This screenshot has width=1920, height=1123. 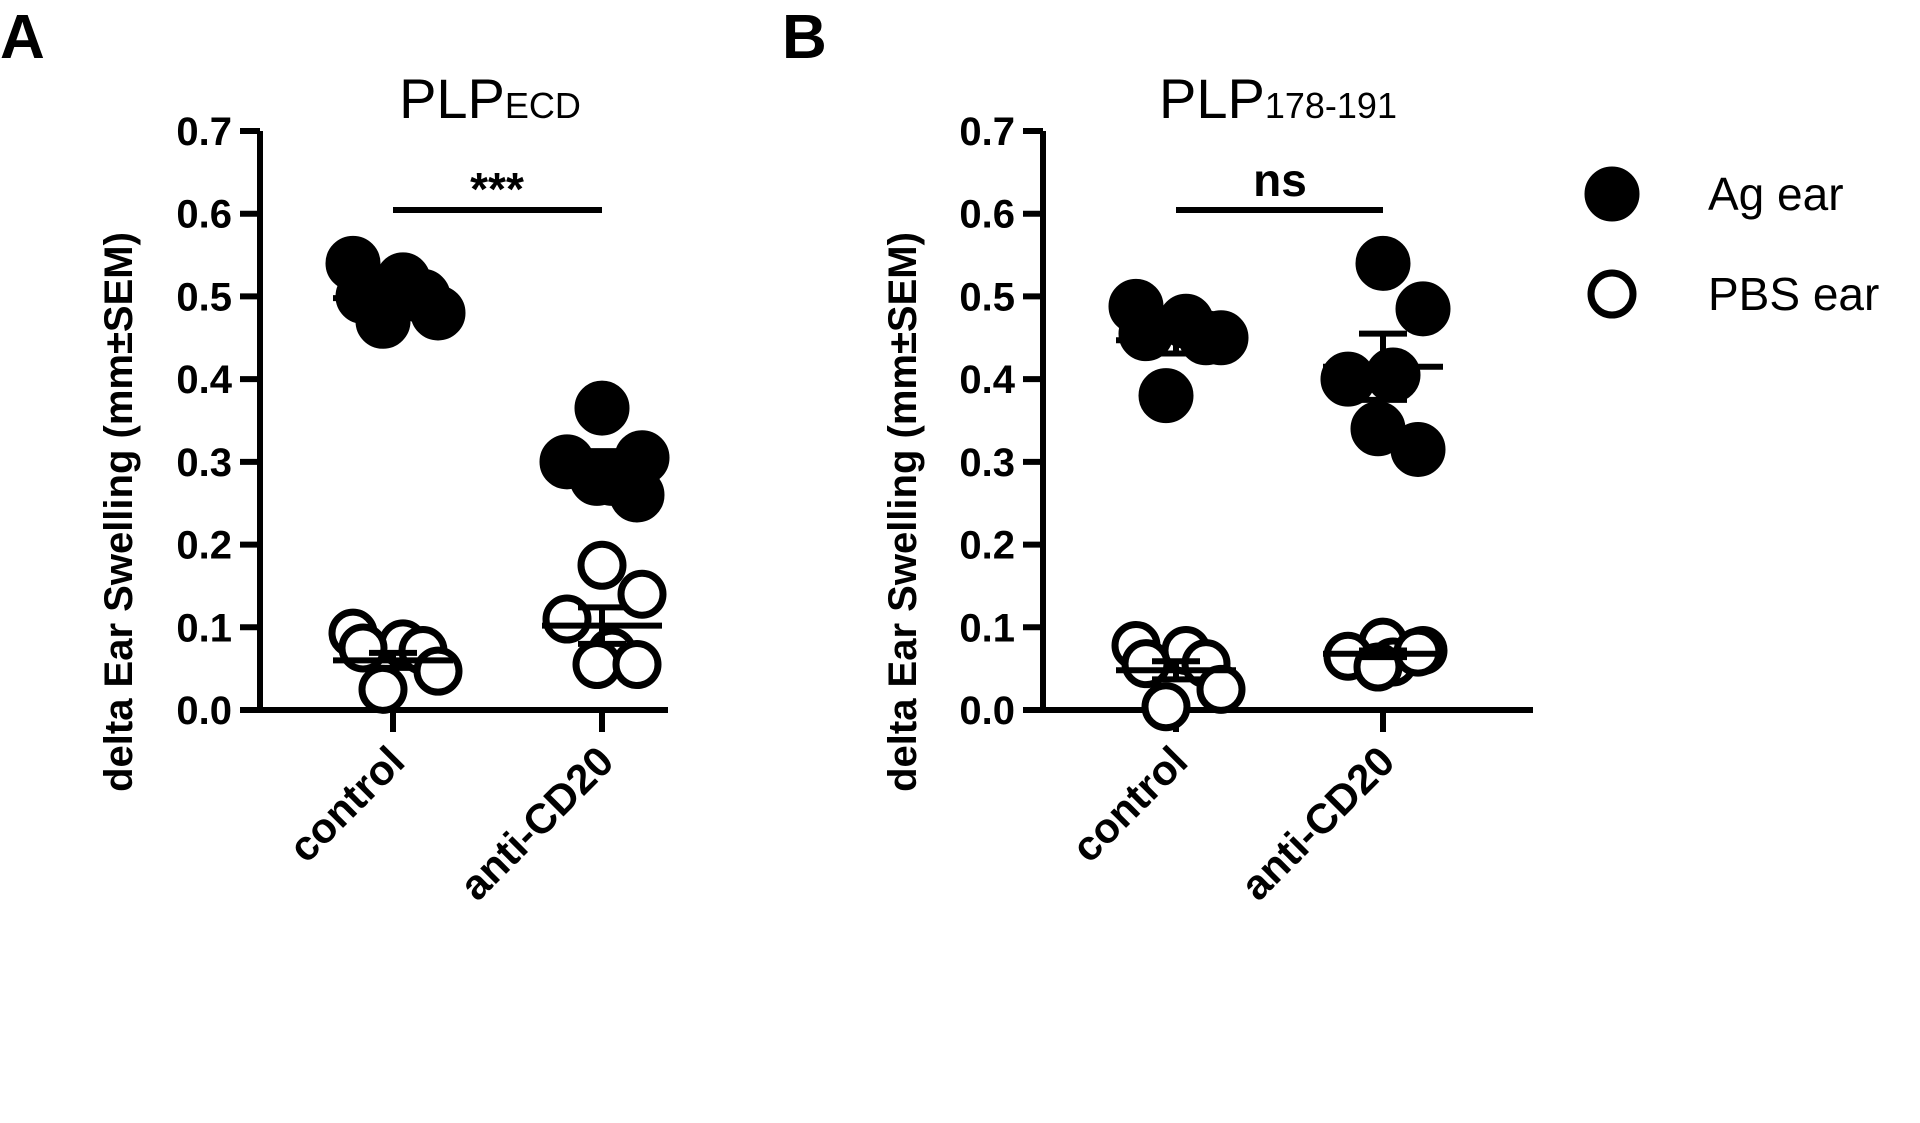 What do you see at coordinates (987, 380) in the screenshot?
I see `panel-b-y-tick-label: 0.4` at bounding box center [987, 380].